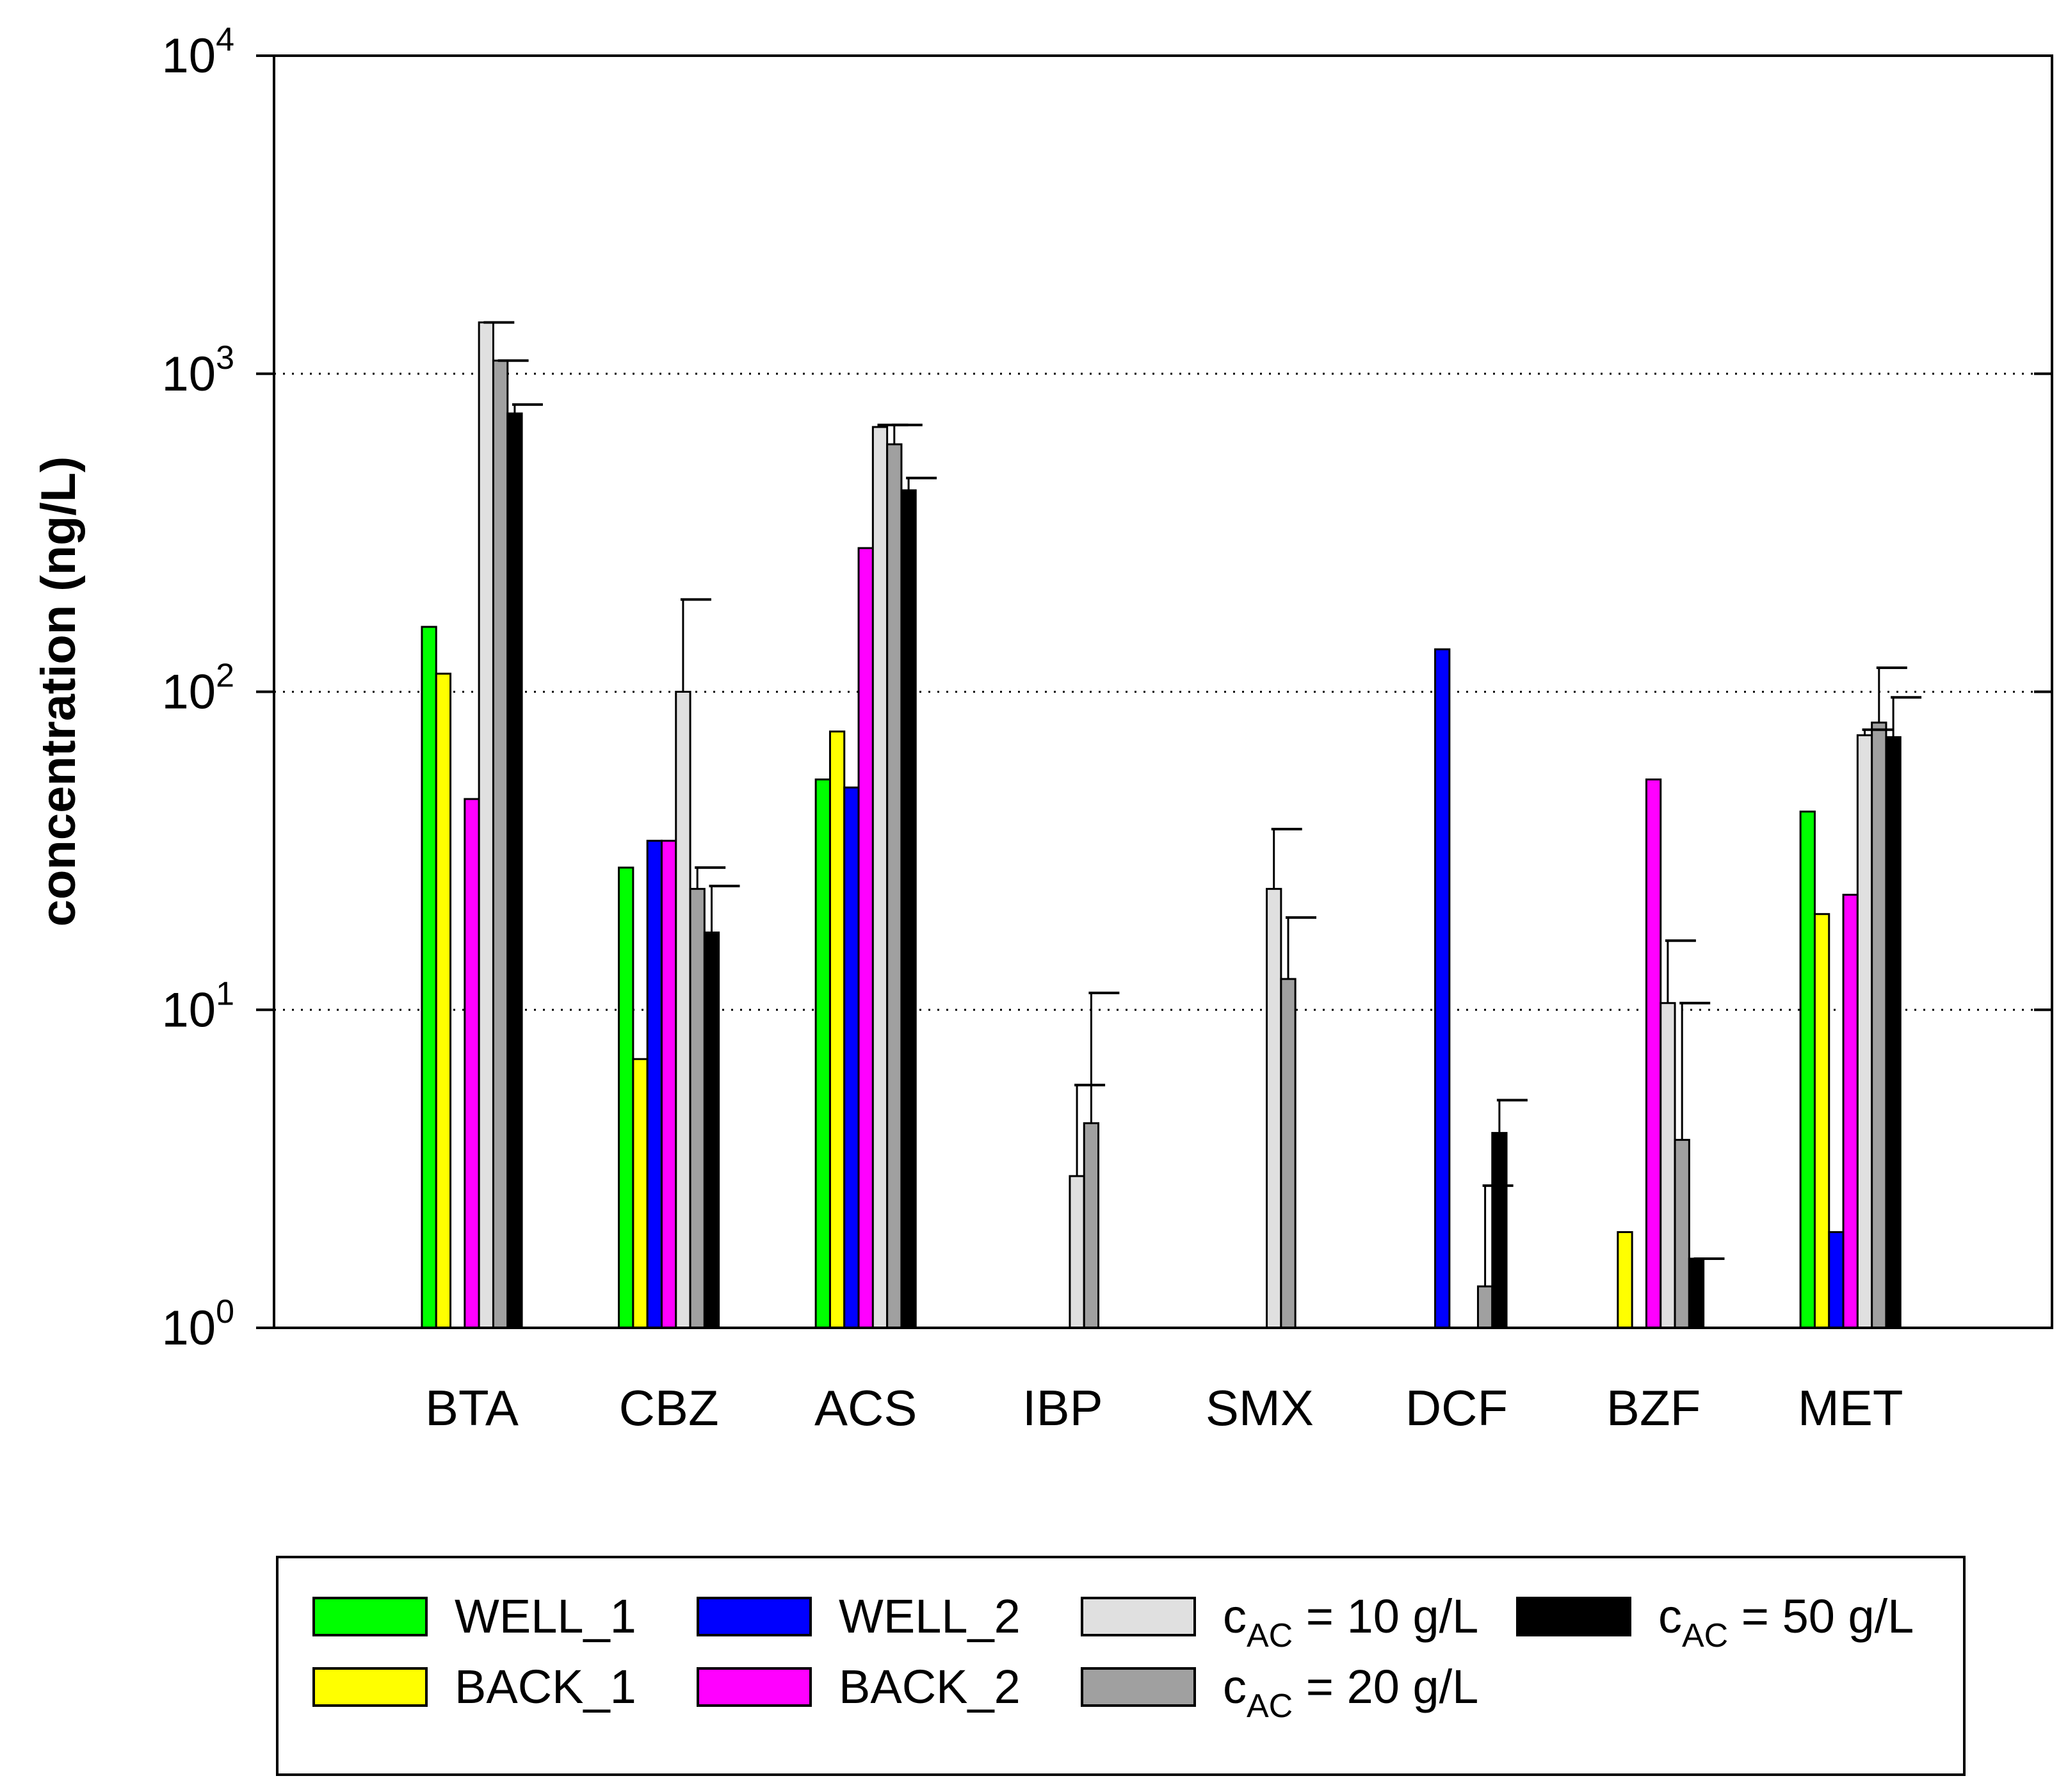 The image size is (2068, 1792). Describe the element at coordinates (1682, 1233) in the screenshot. I see `bar-bzf-c-ac-20-g-l` at that location.